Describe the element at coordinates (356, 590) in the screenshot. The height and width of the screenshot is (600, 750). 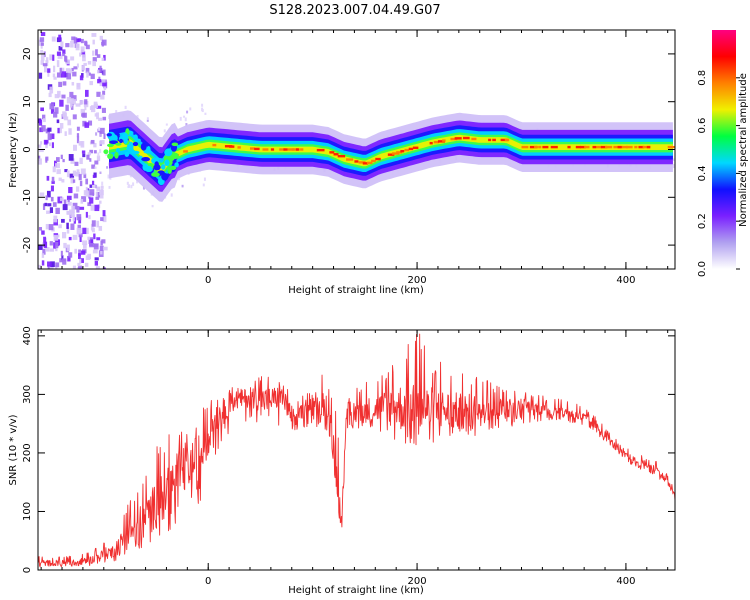
I see `snr-xlabel: Height of straight line (km)` at that location.